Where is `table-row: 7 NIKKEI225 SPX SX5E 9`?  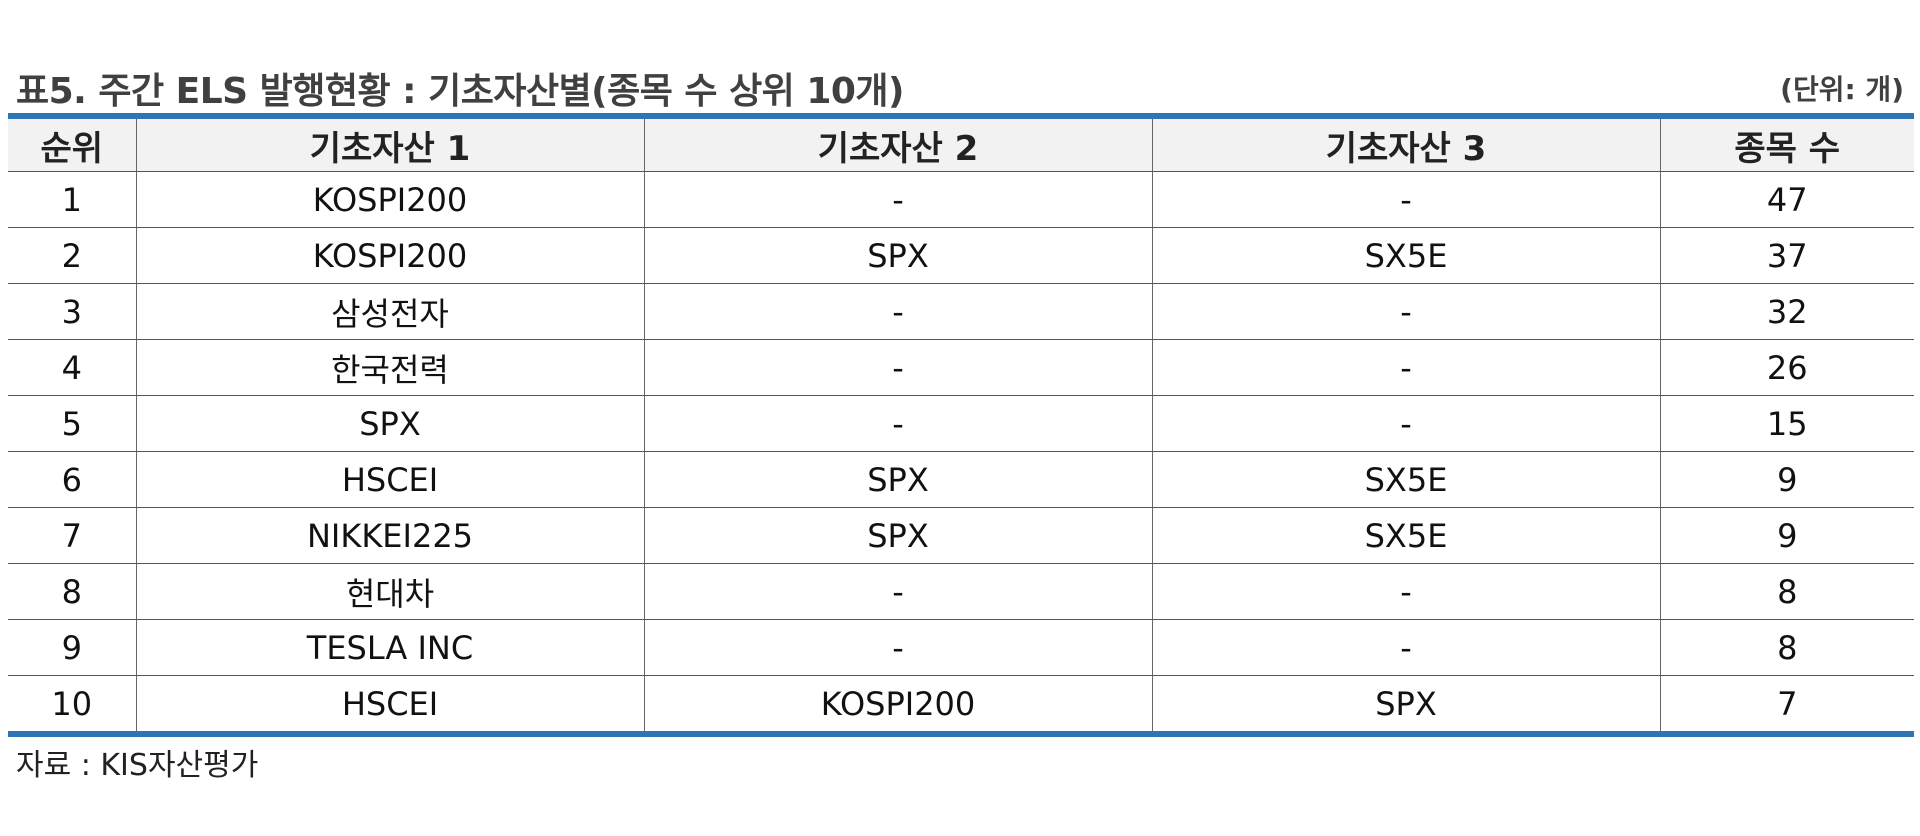
table-row: 7 NIKKEI225 SPX SX5E 9 is located at coordinates (961, 535).